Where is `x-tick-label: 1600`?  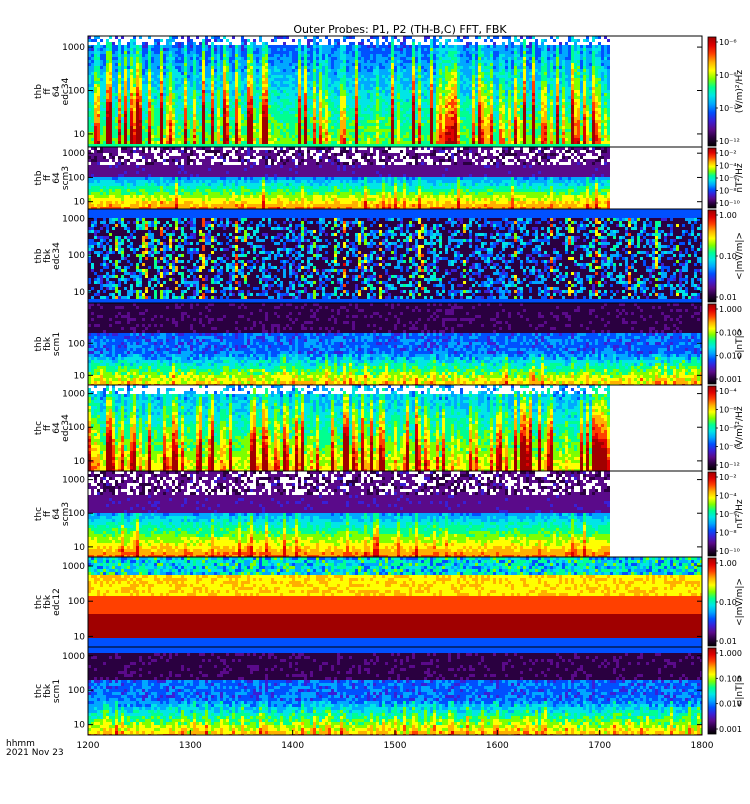
x-tick-label: 1600 is located at coordinates (497, 746).